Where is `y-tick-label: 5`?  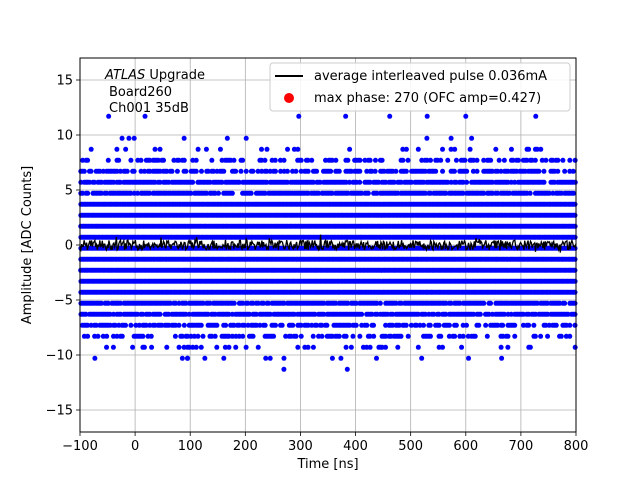 y-tick-label: 5 is located at coordinates (69, 191).